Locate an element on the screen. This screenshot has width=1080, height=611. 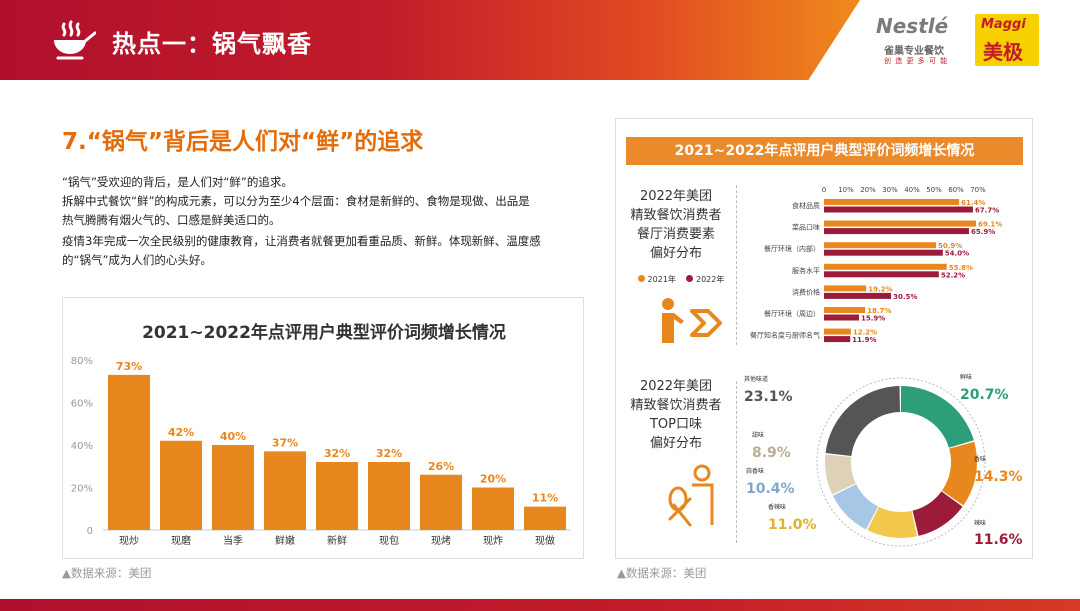
category-label: 消费价格 is located at coordinates (806, 291).